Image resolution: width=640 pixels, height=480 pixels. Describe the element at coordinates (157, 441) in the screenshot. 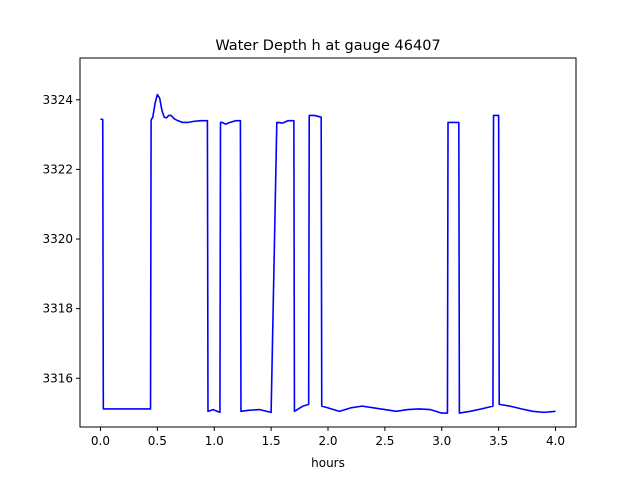

I see `x-tick-label: 0.5` at that location.